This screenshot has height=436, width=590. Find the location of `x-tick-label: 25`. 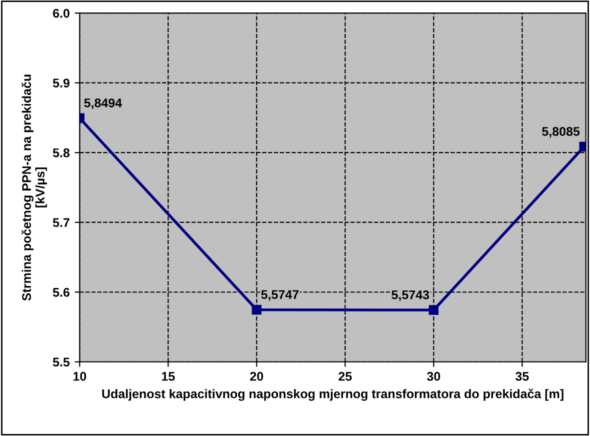

x-tick-label: 25 is located at coordinates (345, 376).